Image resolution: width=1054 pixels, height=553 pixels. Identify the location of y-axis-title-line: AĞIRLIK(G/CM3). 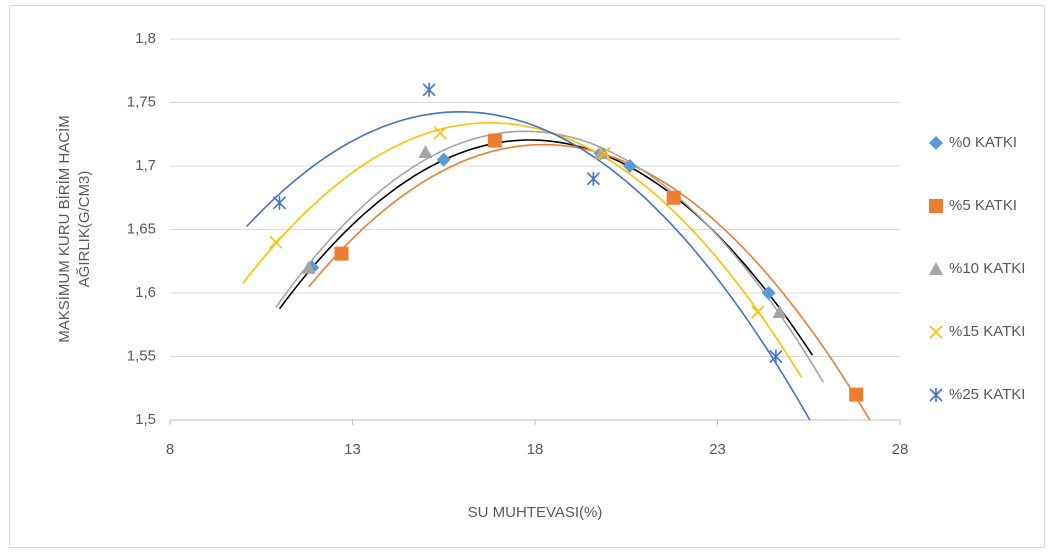
(84, 229).